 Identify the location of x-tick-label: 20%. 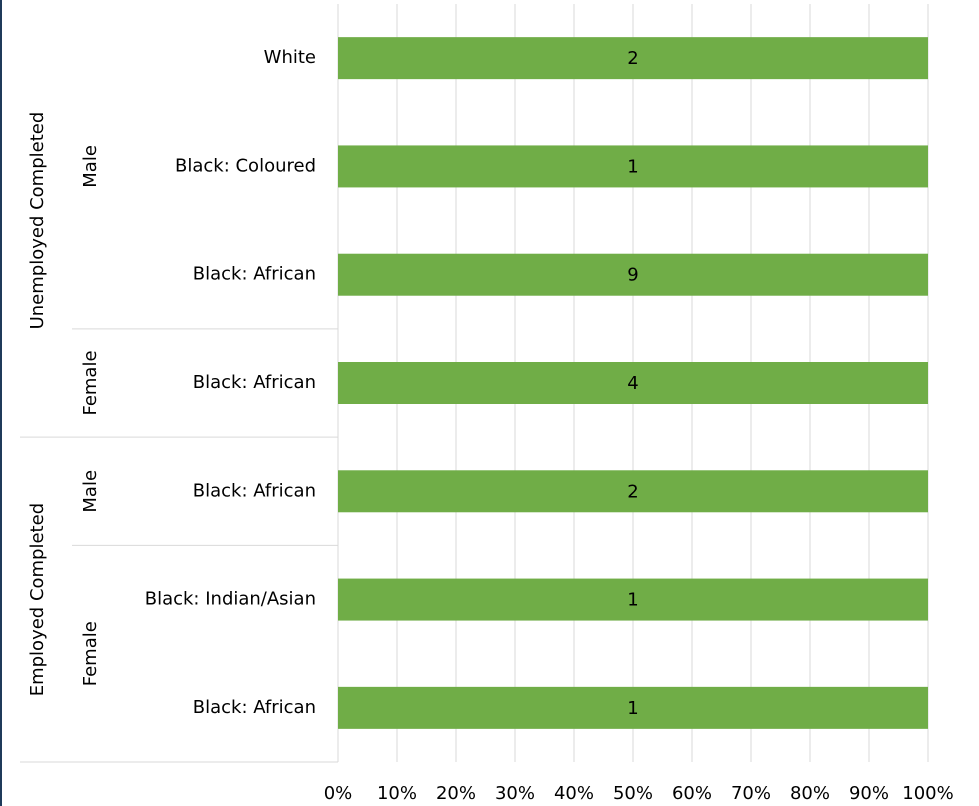
(456, 793).